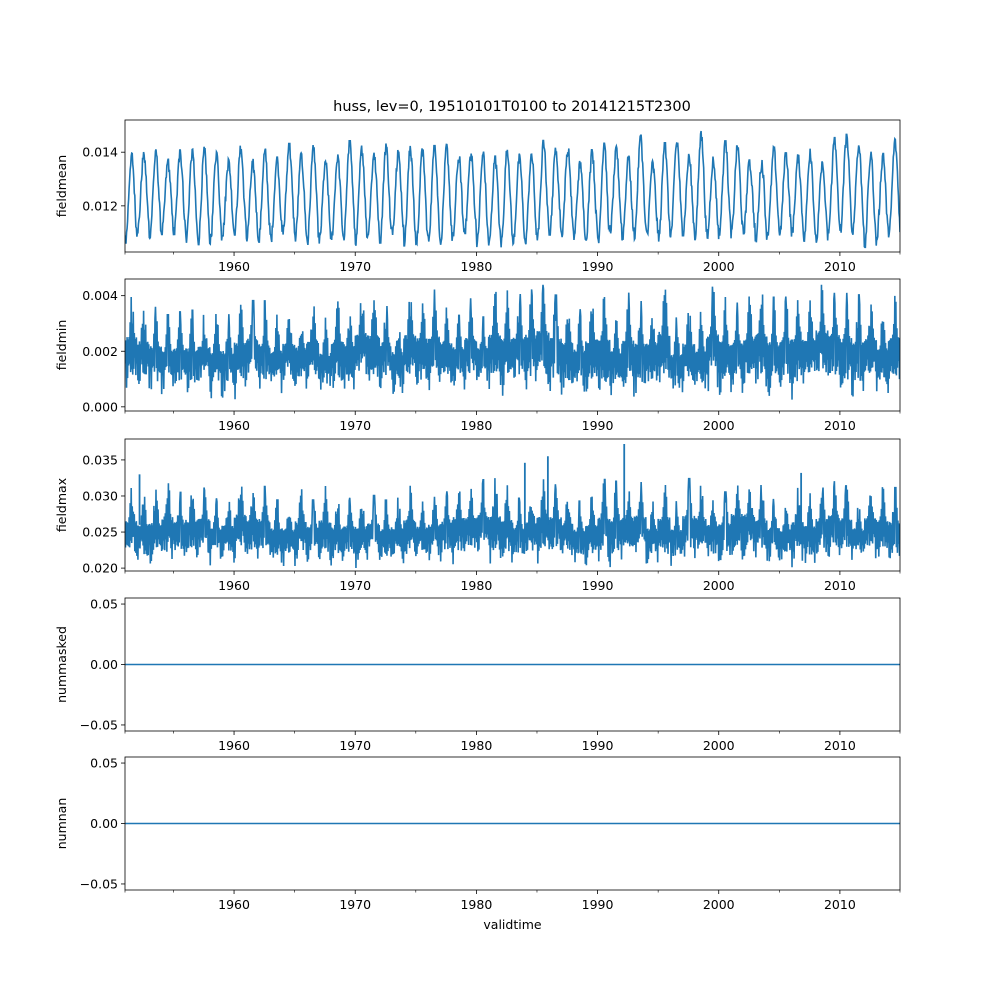  I want to click on series-line-fieldmean, so click(512, 189).